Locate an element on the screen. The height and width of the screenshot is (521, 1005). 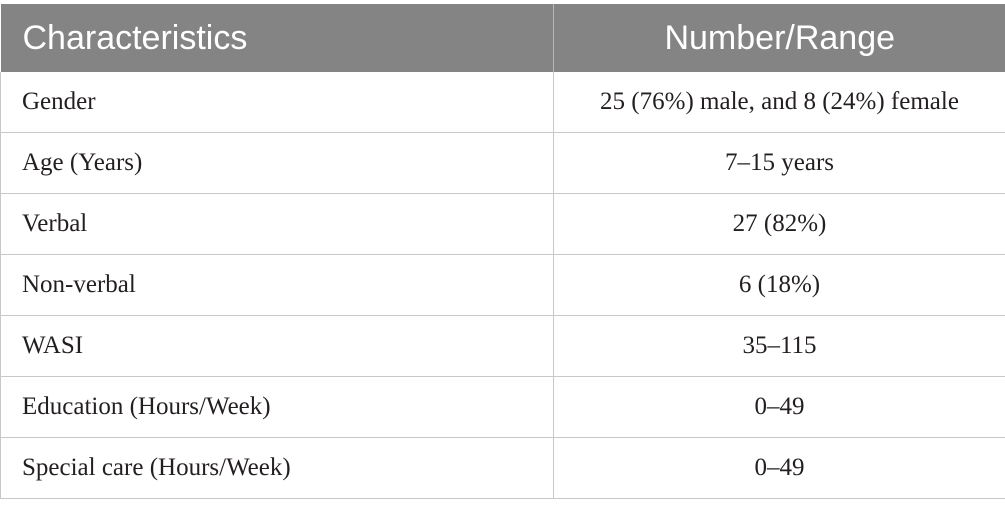
cell-characteristic: Gender is located at coordinates (277, 102).